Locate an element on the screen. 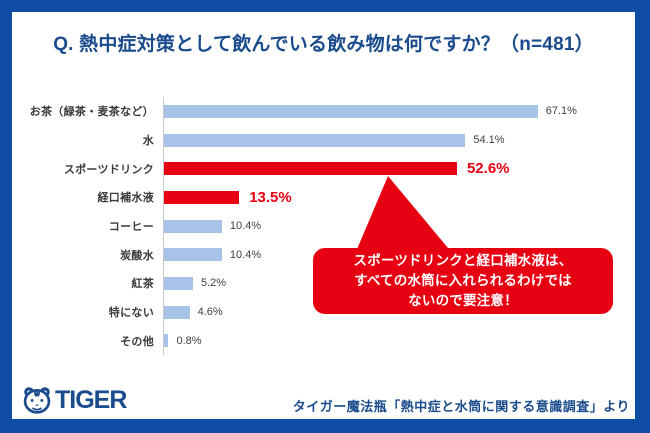 The width and height of the screenshot is (650, 433). bar-row: 炭酸水 10.4% is located at coordinates (320, 255).